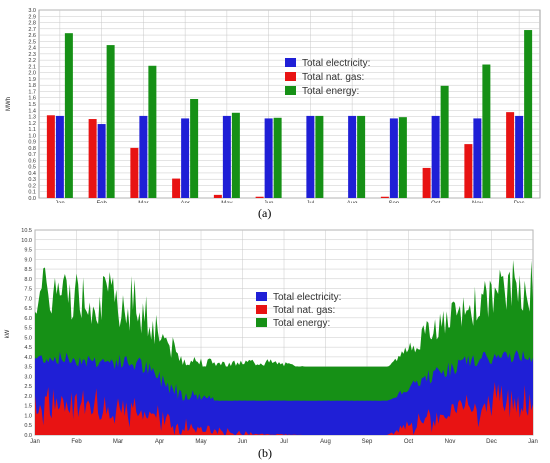  What do you see at coordinates (261, 309) in the screenshot?
I see `legend-swatch-gas` at bounding box center [261, 309].